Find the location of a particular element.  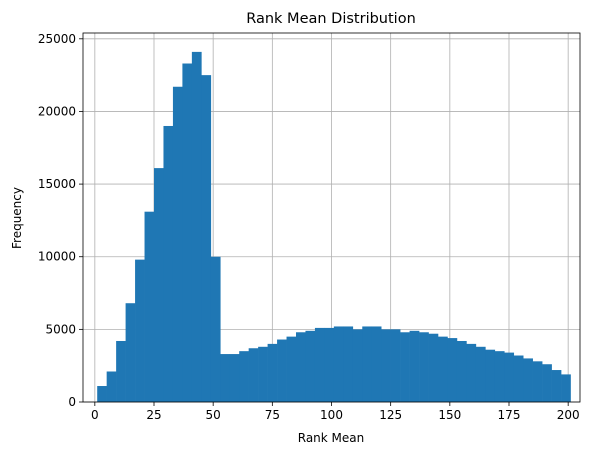

x-tick-label: 75 is located at coordinates (272, 415).